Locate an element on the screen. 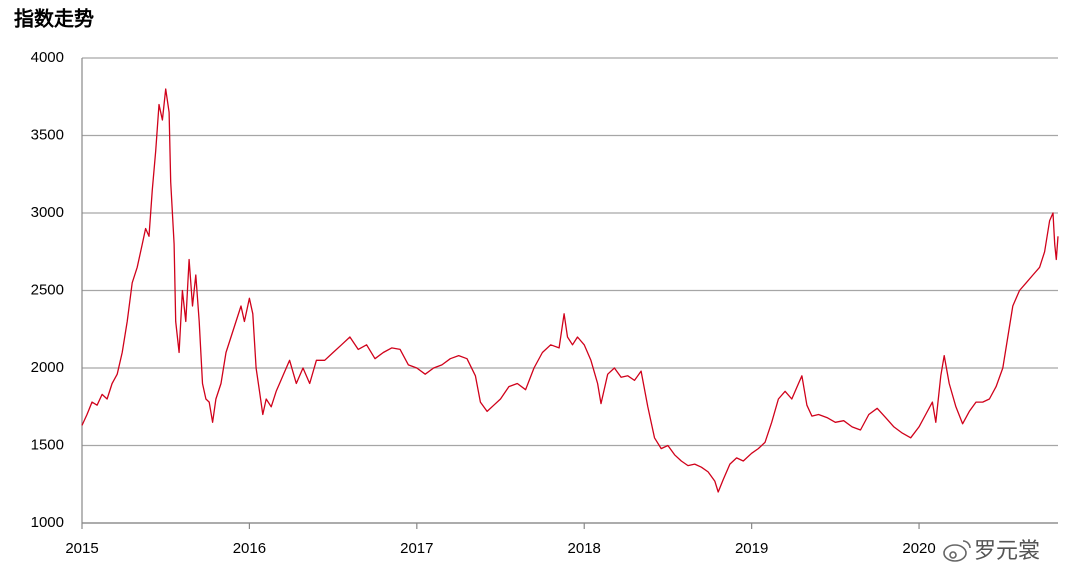 This screenshot has width=1080, height=583. x-tick-label: 2018 is located at coordinates (584, 548).